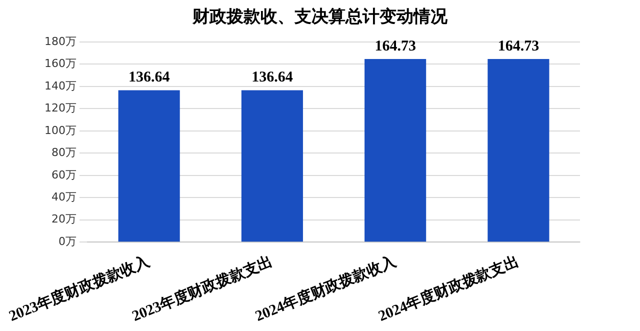  Describe the element at coordinates (64, 219) in the screenshot. I see `y-tick-label: 20万` at that location.